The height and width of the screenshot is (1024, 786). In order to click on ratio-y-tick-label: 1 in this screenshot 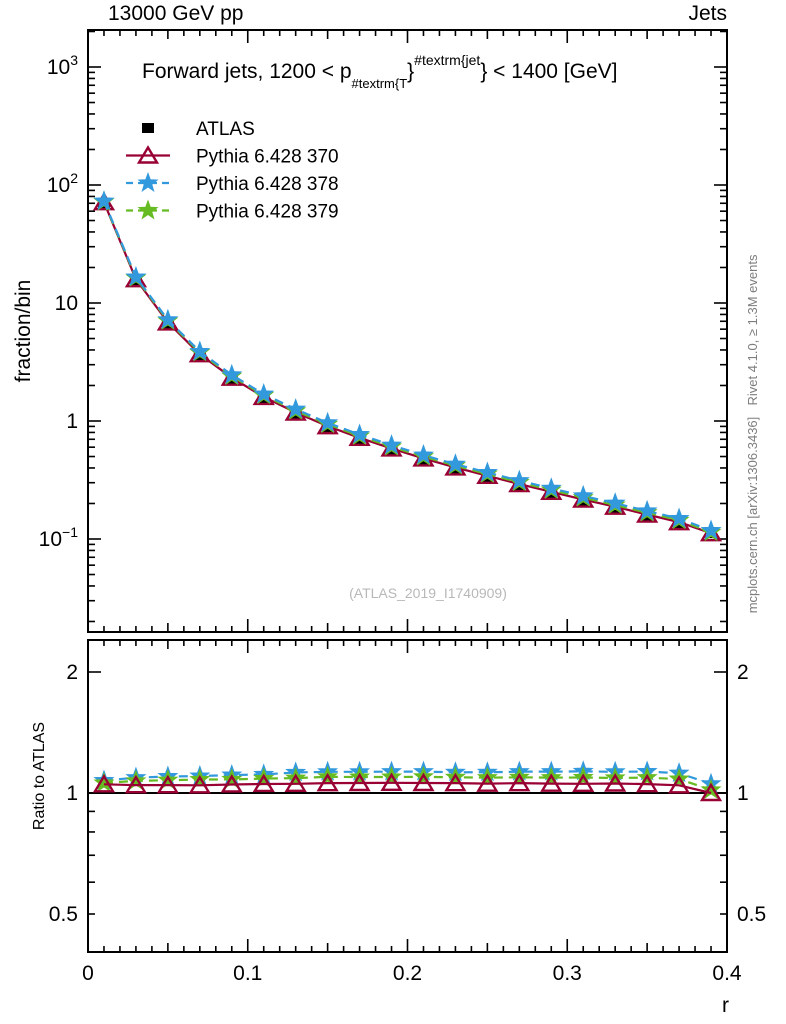, I will do `click(72, 793)`.